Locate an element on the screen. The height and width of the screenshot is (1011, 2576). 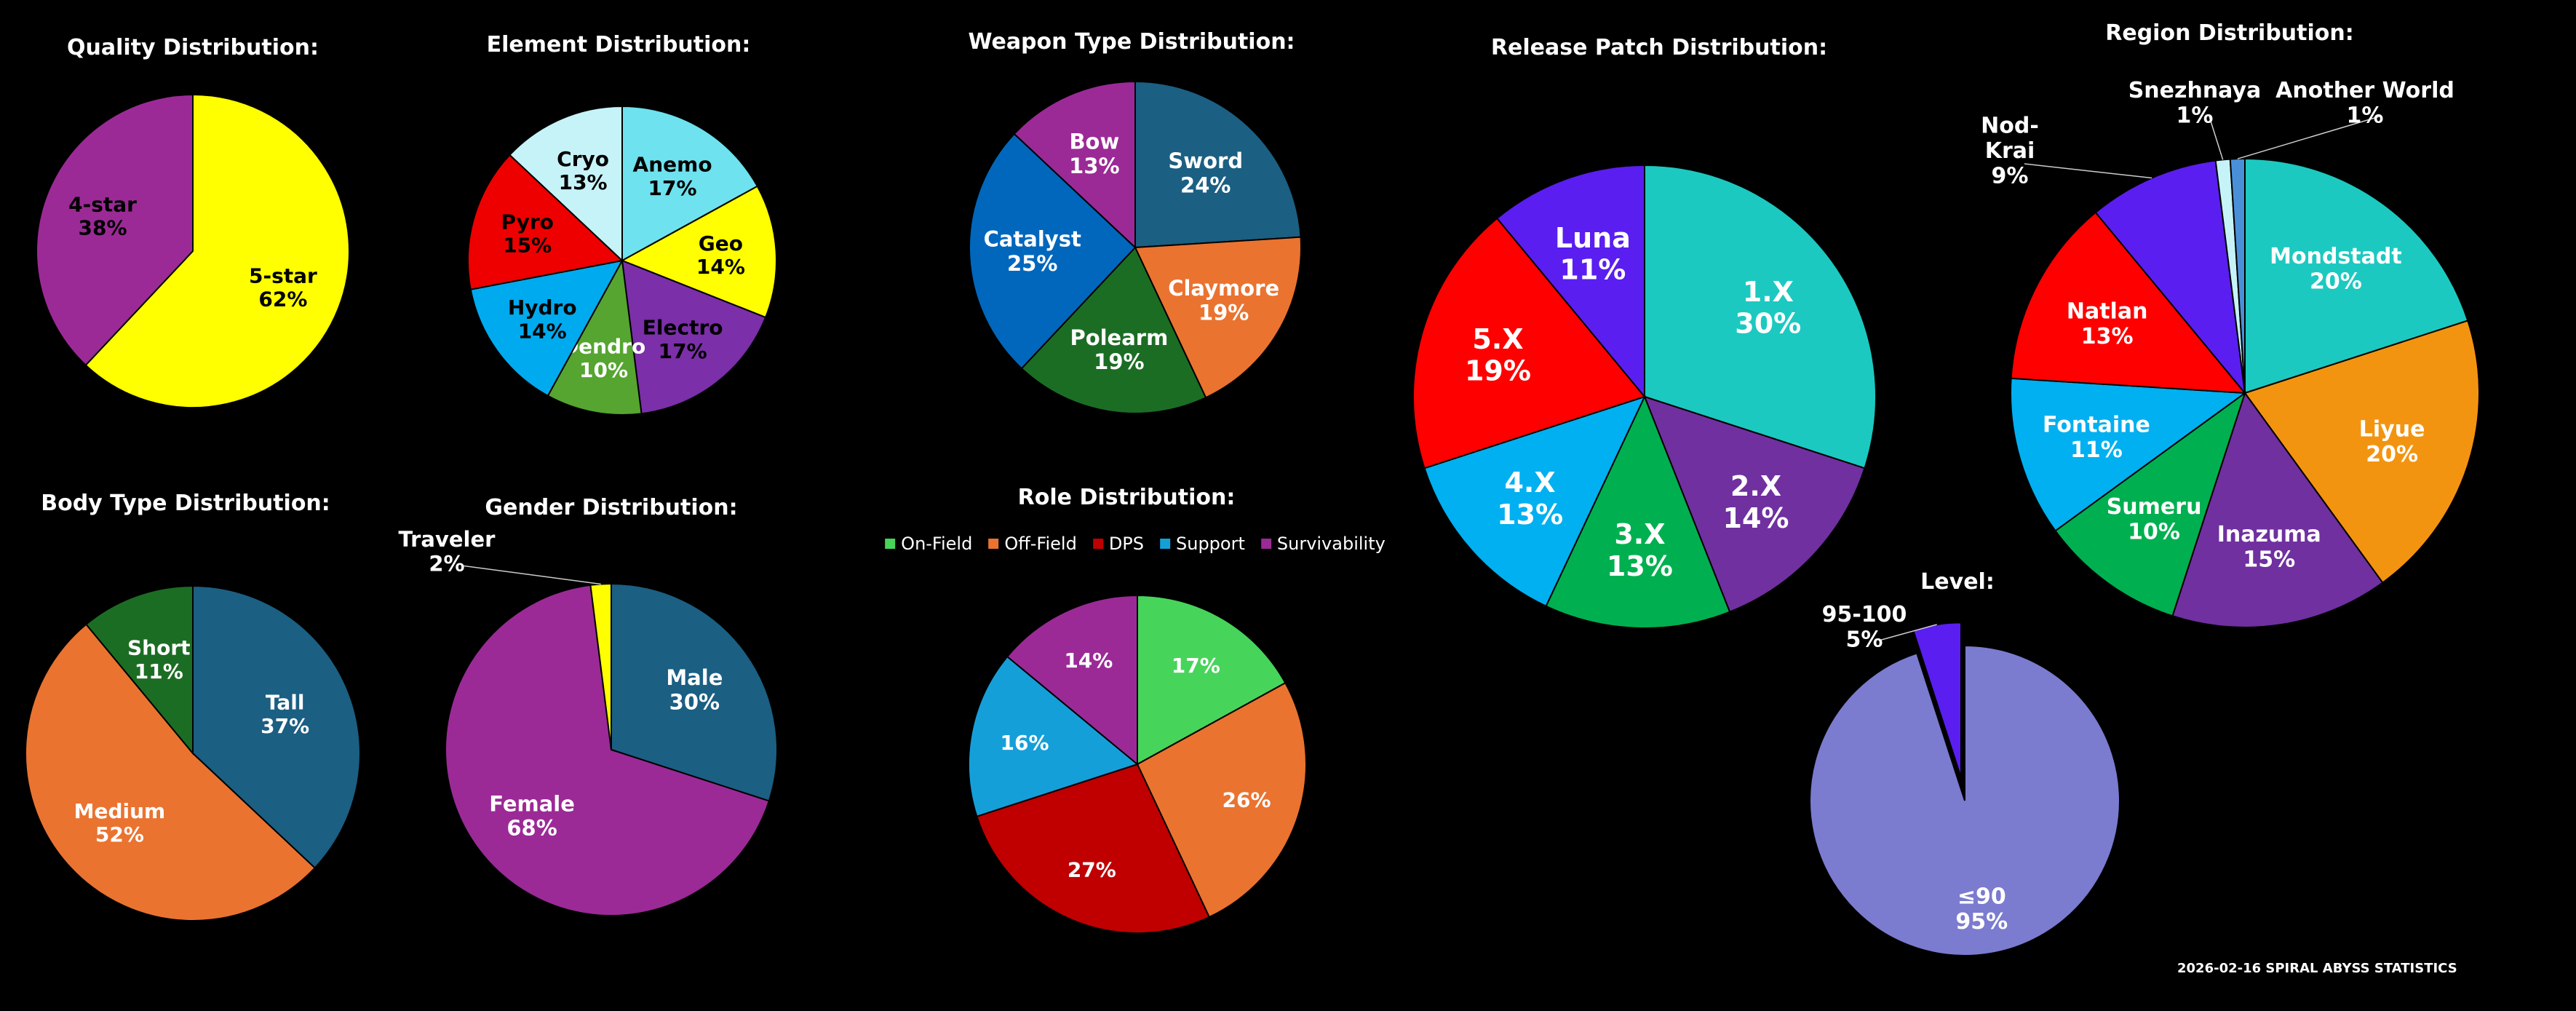
weapon-slice-polearm is located at coordinates (1113, 330).